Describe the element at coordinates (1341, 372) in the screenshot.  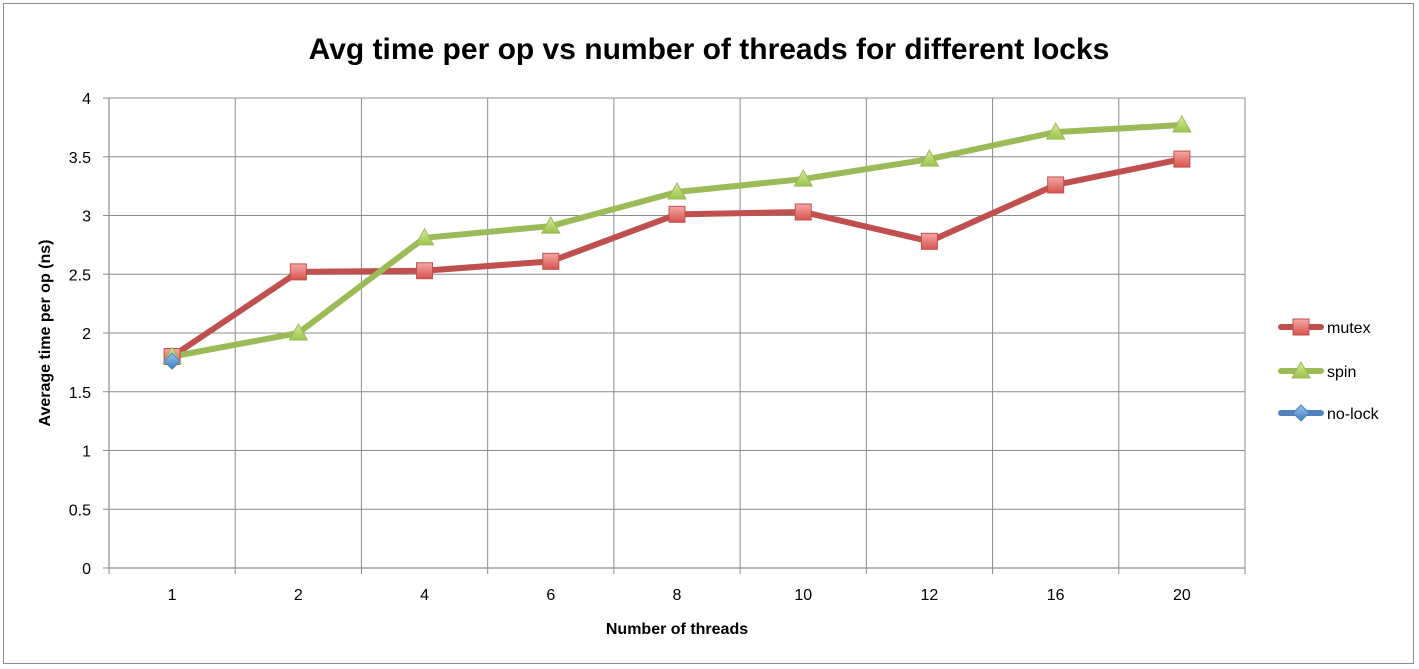
I see `legend-label-spin: spin` at that location.